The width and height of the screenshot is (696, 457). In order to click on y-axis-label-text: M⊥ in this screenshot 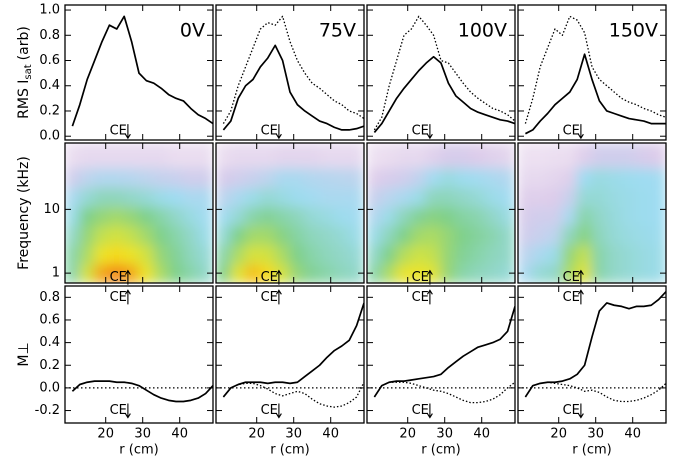, I will do `click(24, 354)`.